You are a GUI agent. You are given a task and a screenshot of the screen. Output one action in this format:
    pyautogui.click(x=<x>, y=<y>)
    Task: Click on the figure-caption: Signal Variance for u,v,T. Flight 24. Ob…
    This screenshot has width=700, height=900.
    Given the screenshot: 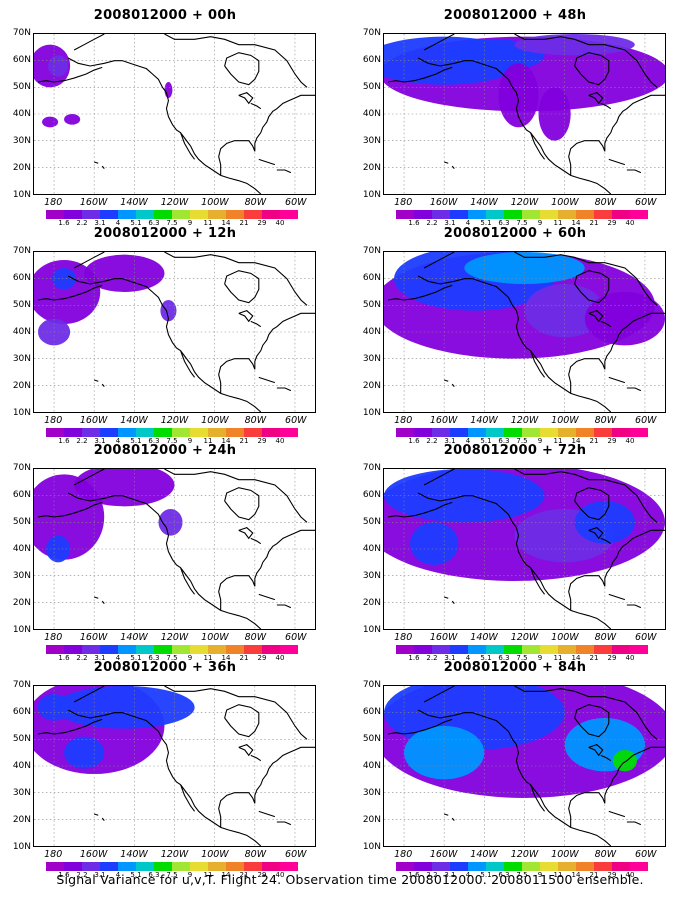 What is the action you would take?
    pyautogui.click(x=350, y=879)
    